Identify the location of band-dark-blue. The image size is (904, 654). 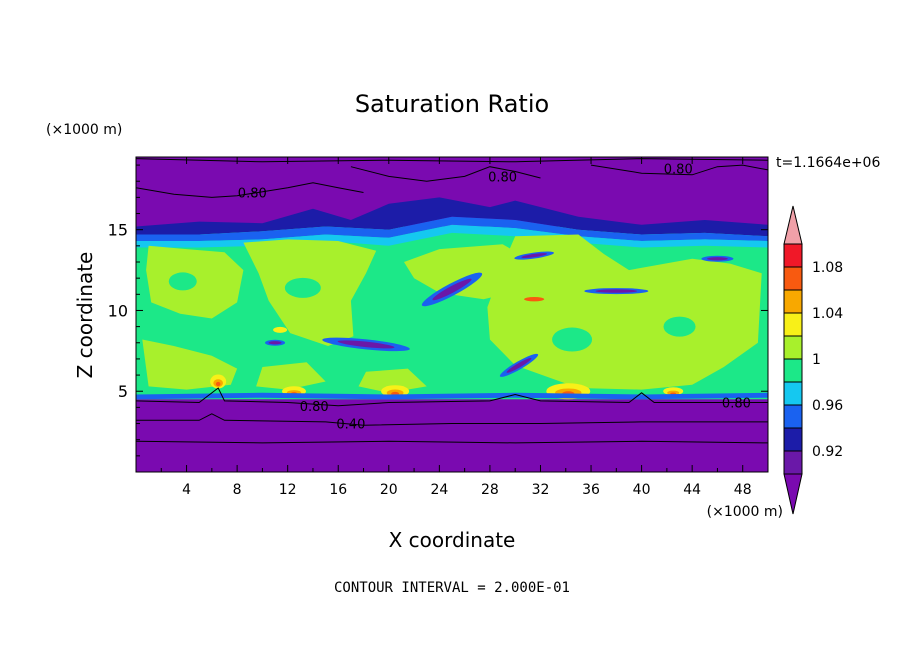
(452, 217).